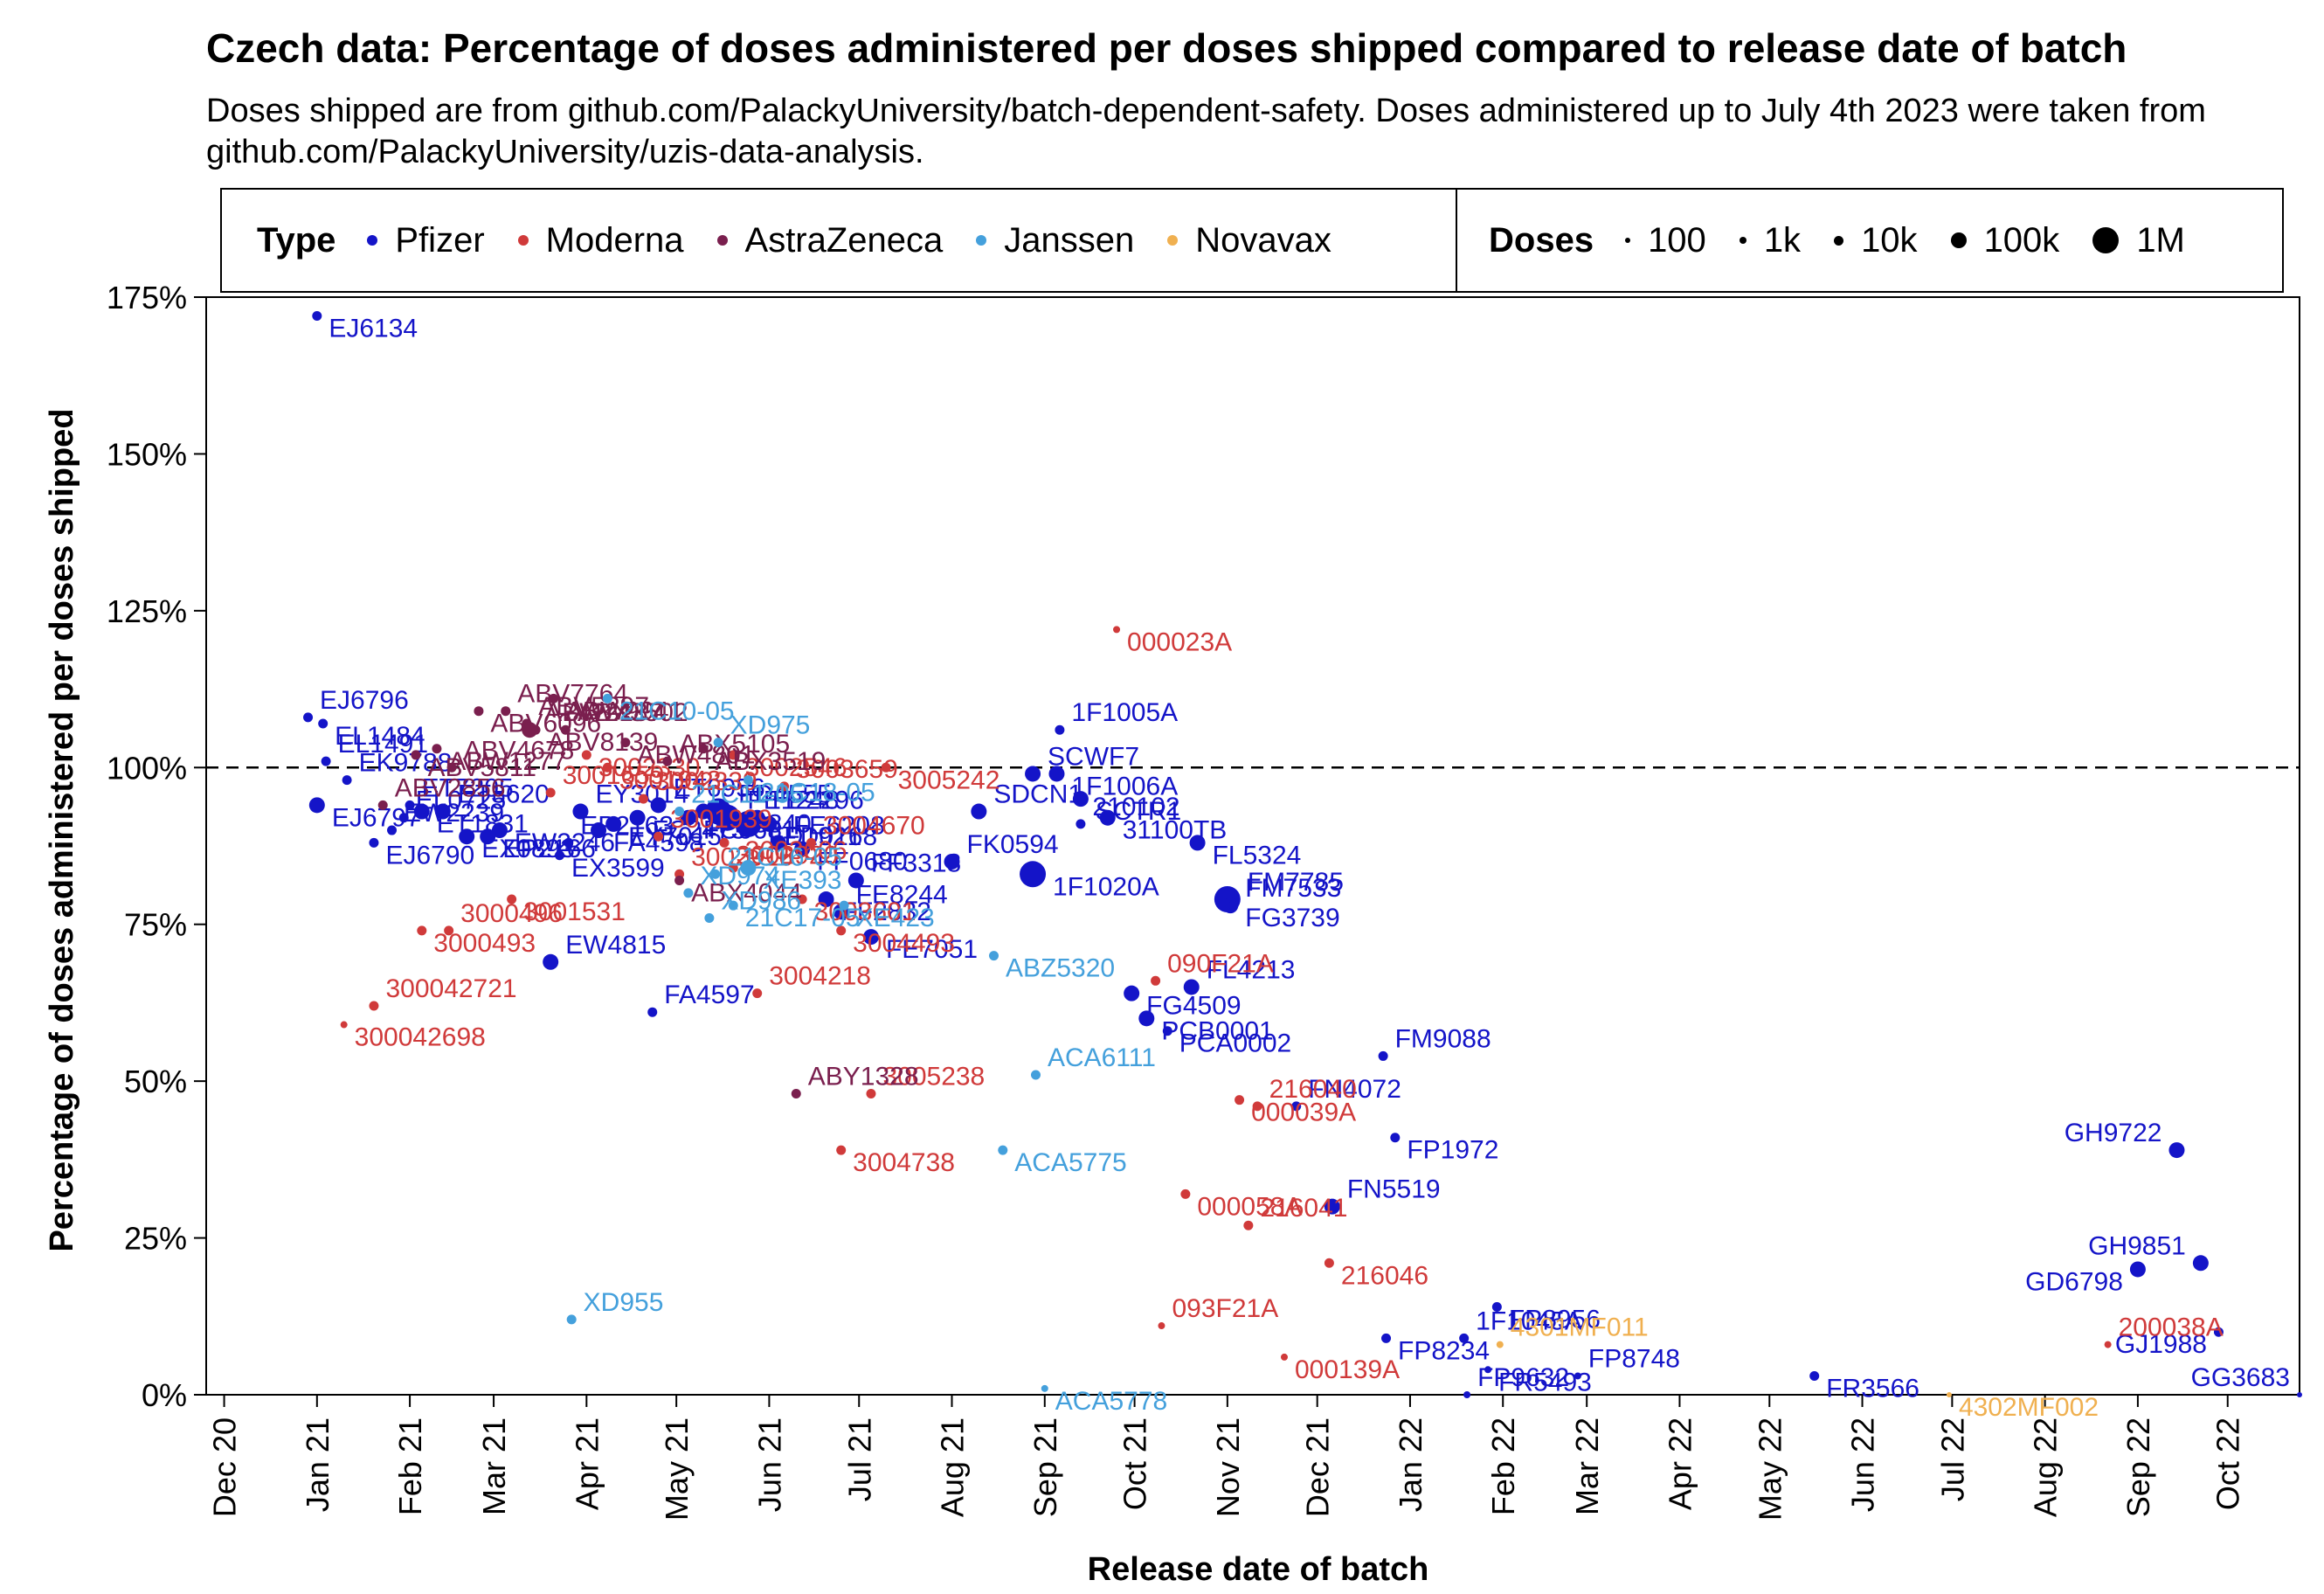 This screenshot has height=1594, width=2324. What do you see at coordinates (1680, 1463) in the screenshot?
I see `x-tick-label: Apr 22` at bounding box center [1680, 1463].